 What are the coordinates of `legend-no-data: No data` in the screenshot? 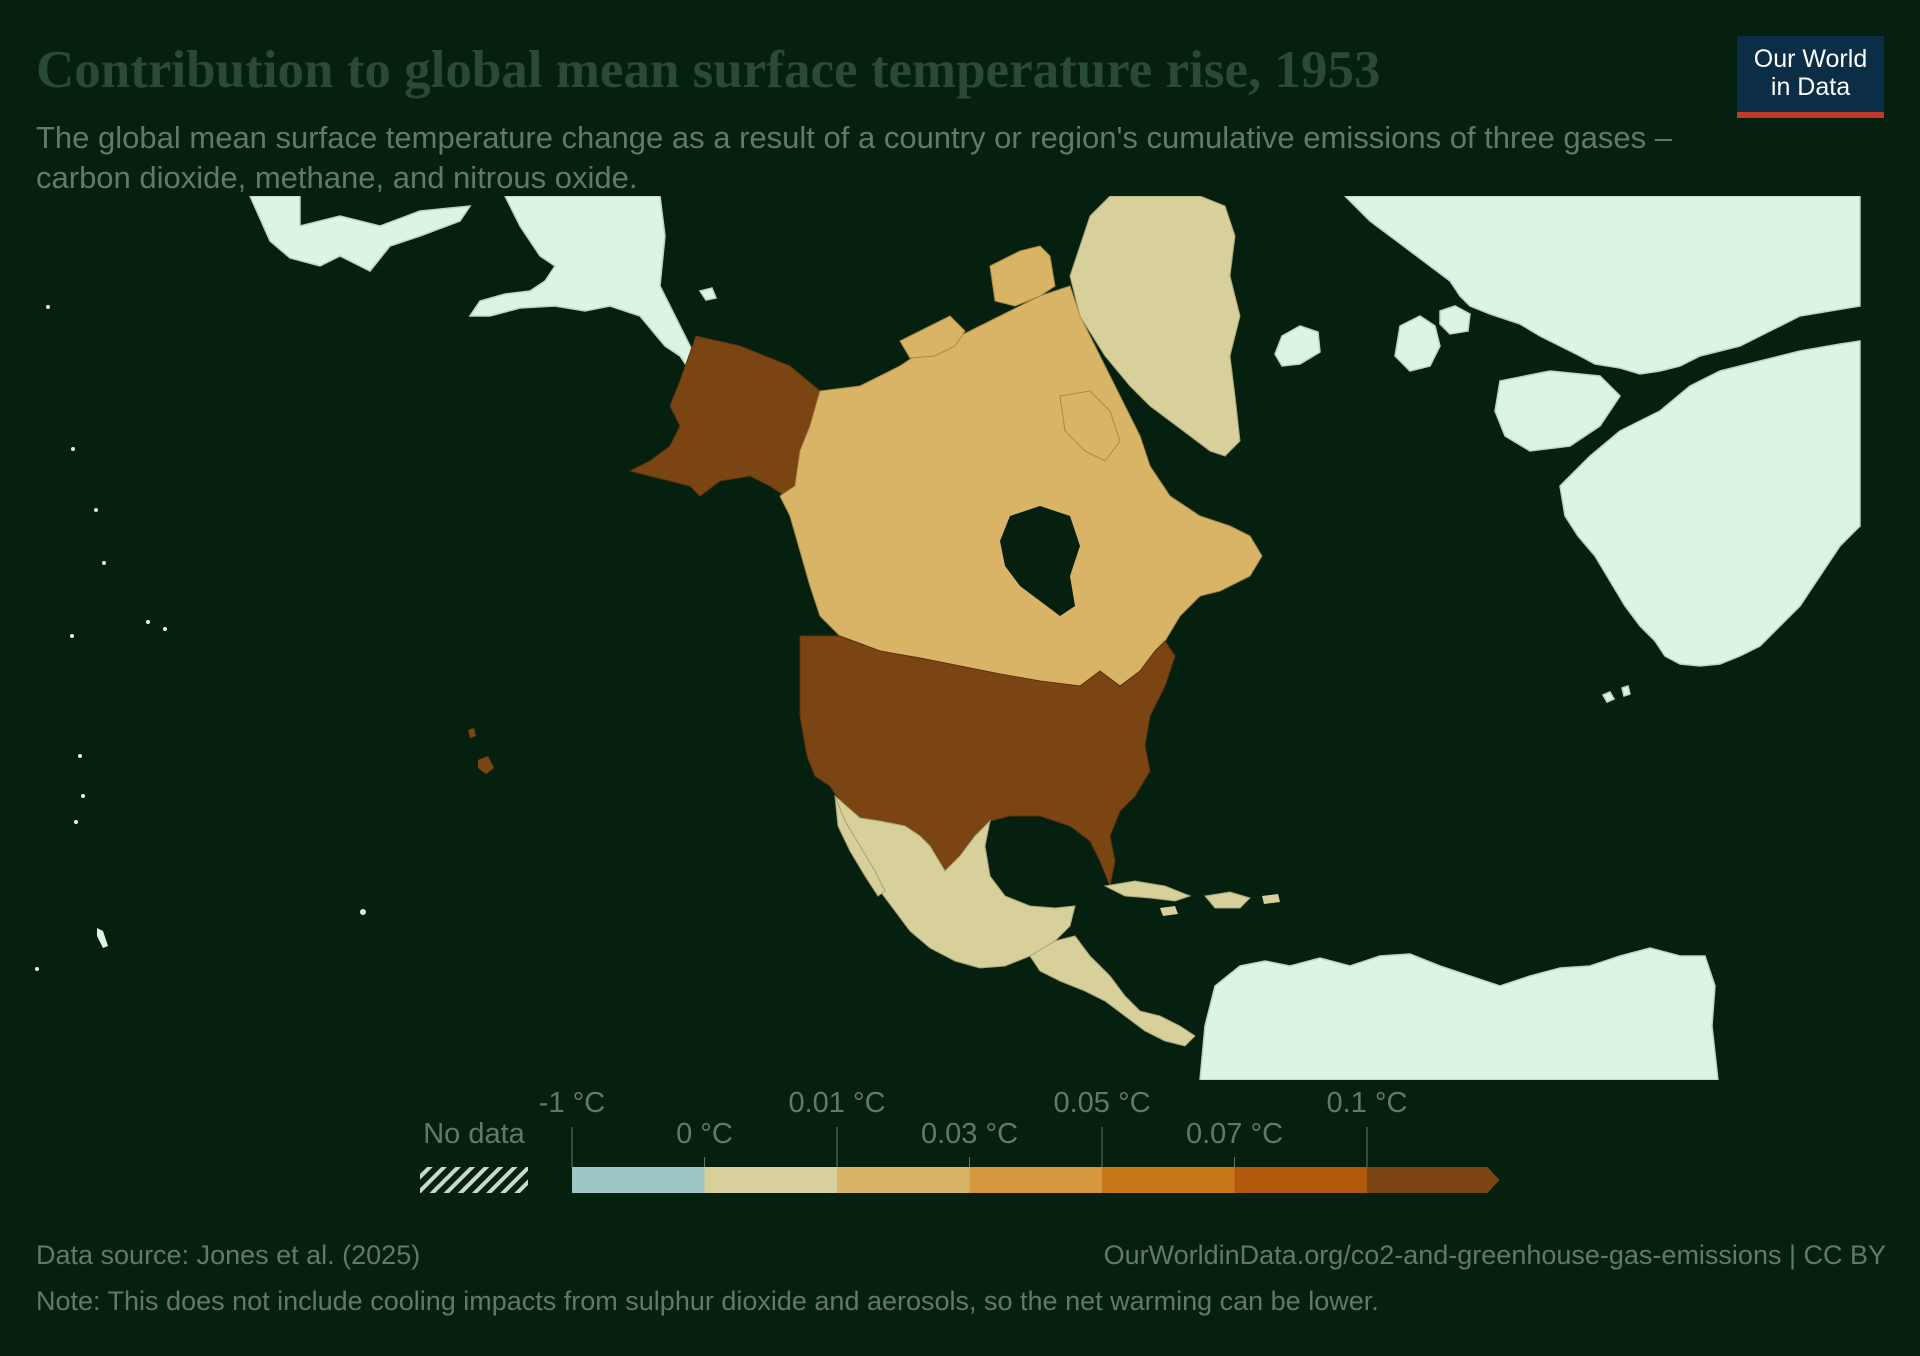 It's located at (474, 1155).